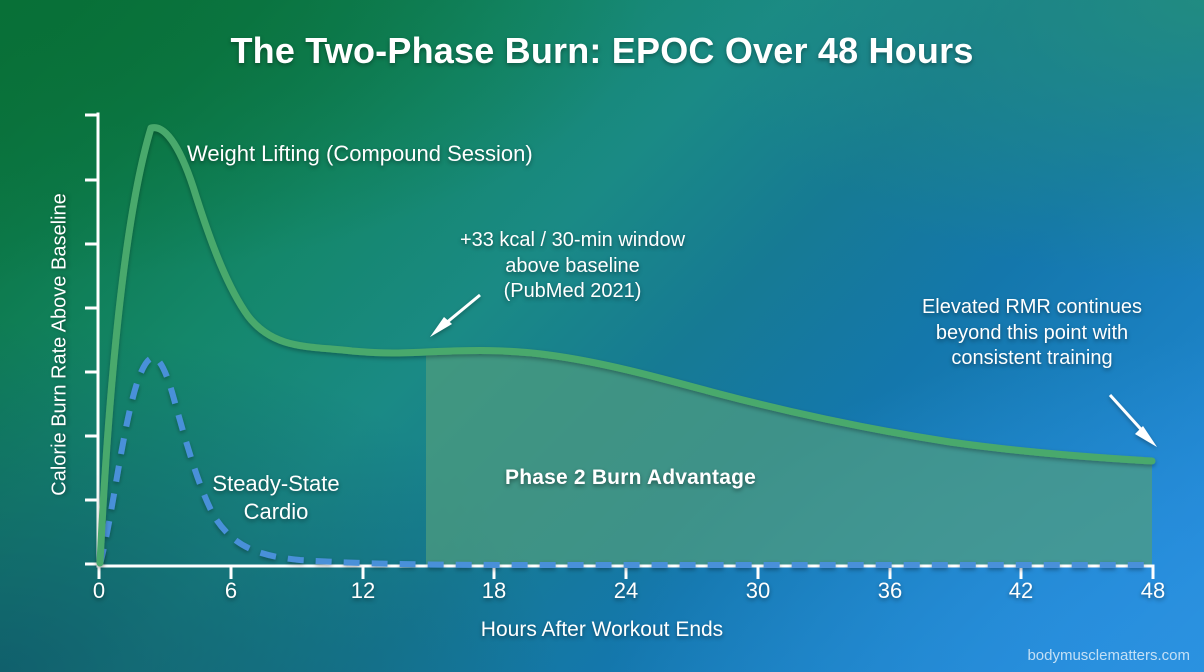  Describe the element at coordinates (99, 590) in the screenshot. I see `x-tick-label-0: 0` at that location.